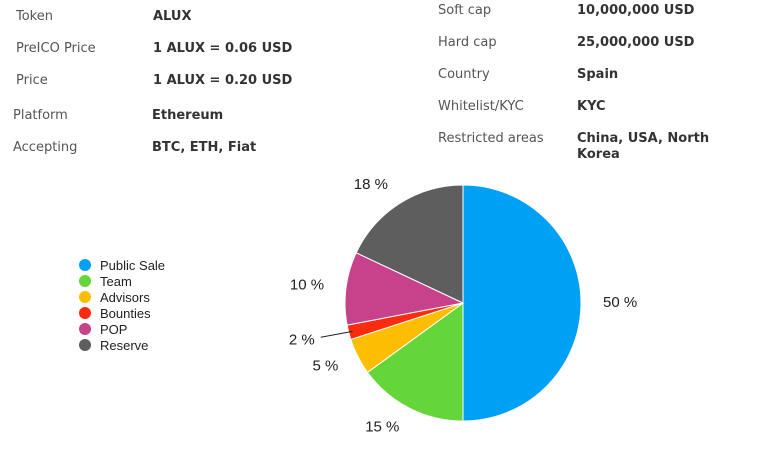 The height and width of the screenshot is (449, 779). What do you see at coordinates (116, 281) in the screenshot?
I see `legend-label: Team` at bounding box center [116, 281].